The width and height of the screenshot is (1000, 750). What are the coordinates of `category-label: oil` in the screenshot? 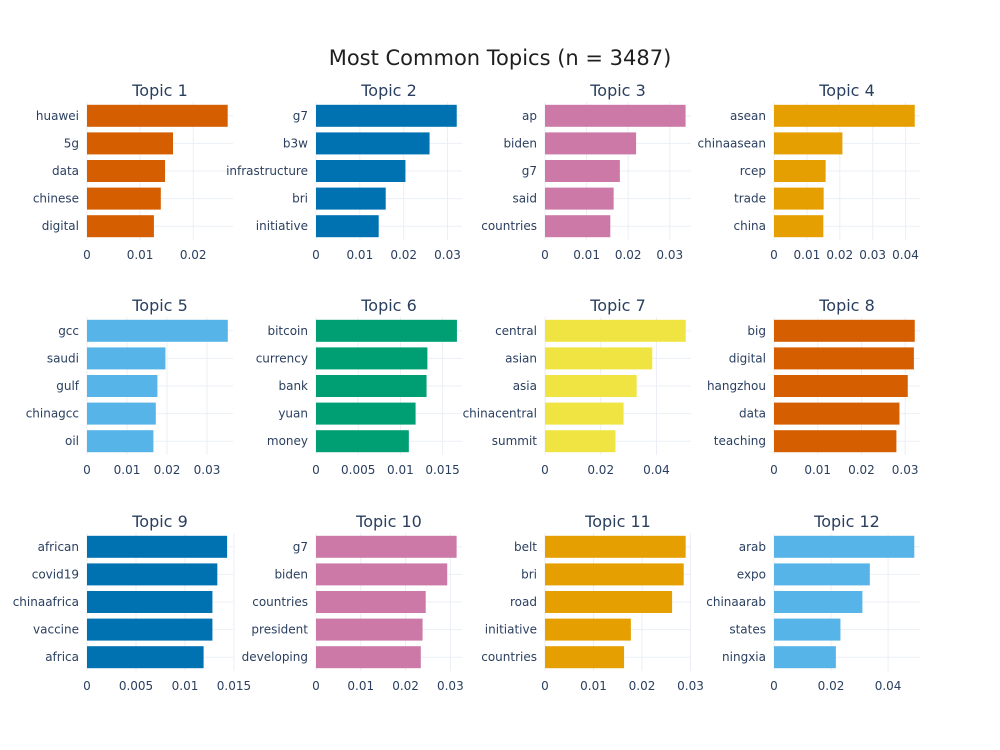 It's located at (72, 441).